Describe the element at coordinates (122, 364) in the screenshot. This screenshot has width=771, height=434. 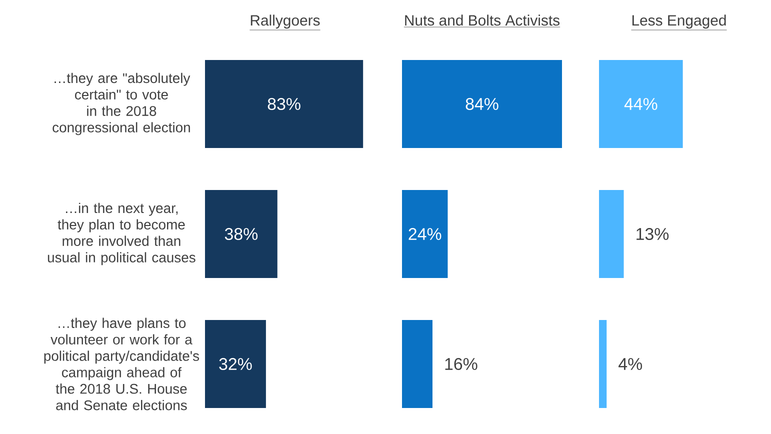
I see `y-tick-label: …they have plans to volunteer or work for a political party/candidate's campaign ahead of the 2018 U.S. House and Senate elections` at that location.